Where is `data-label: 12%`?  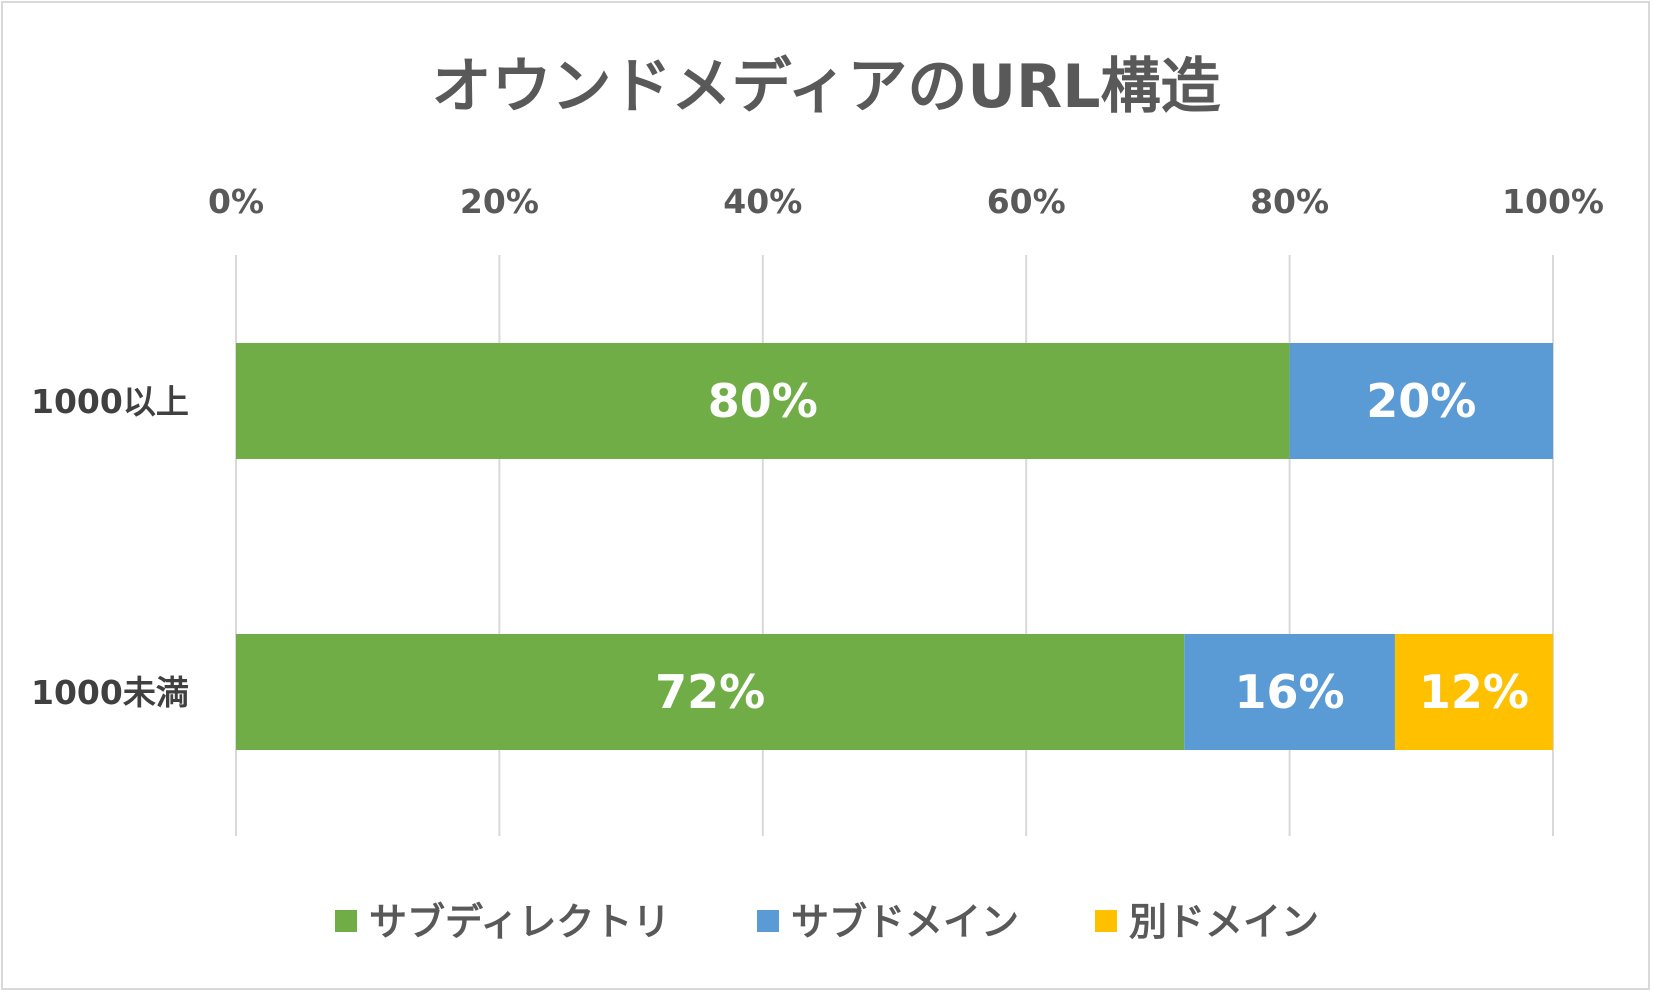
data-label: 12% is located at coordinates (1474, 692).